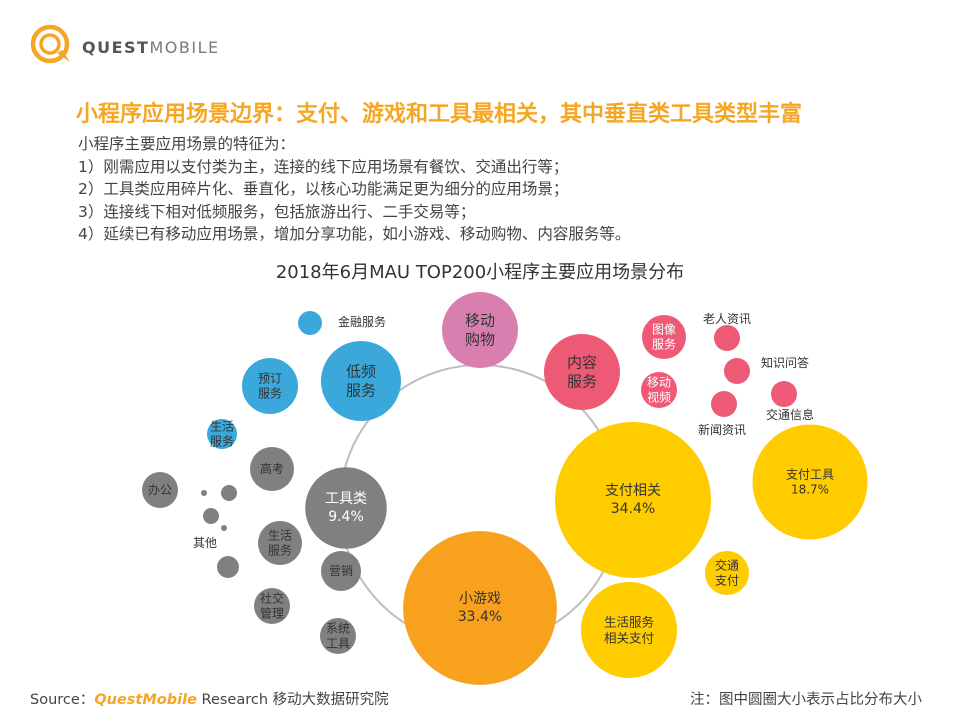 Image resolution: width=960 pixels, height=720 pixels. What do you see at coordinates (633, 509) in the screenshot?
I see `main-bubble-label: 34.4%` at bounding box center [633, 509].